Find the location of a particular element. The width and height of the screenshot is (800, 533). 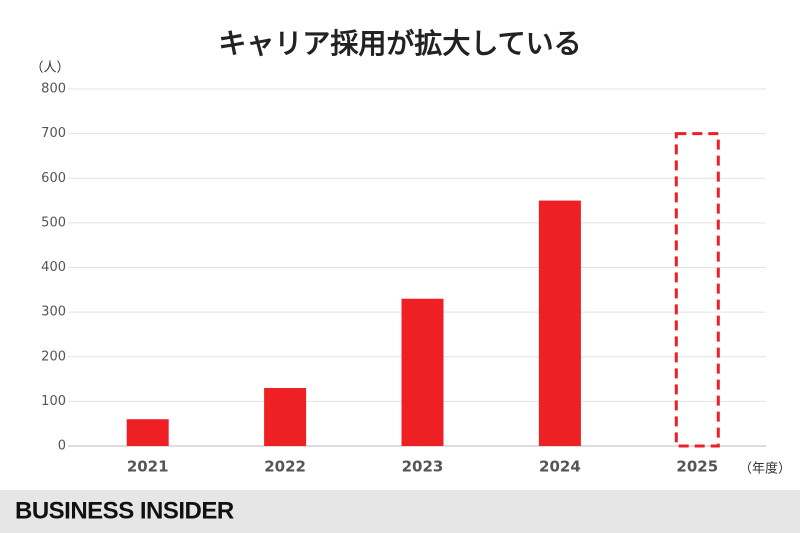

y-tick-label: 200 is located at coordinates (53, 356).